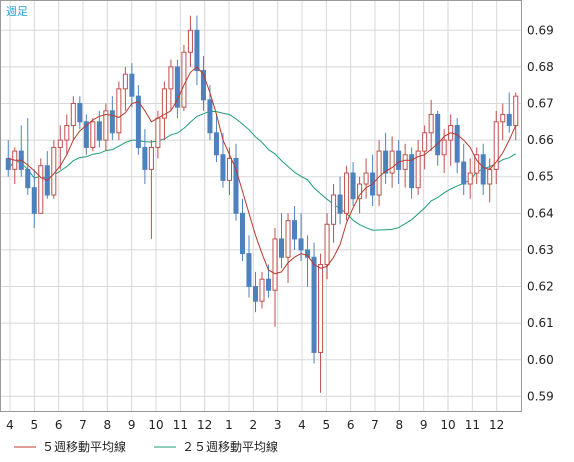 The image size is (574, 462). What do you see at coordinates (424, 425) in the screenshot?
I see `x-tick-label: 9` at bounding box center [424, 425].